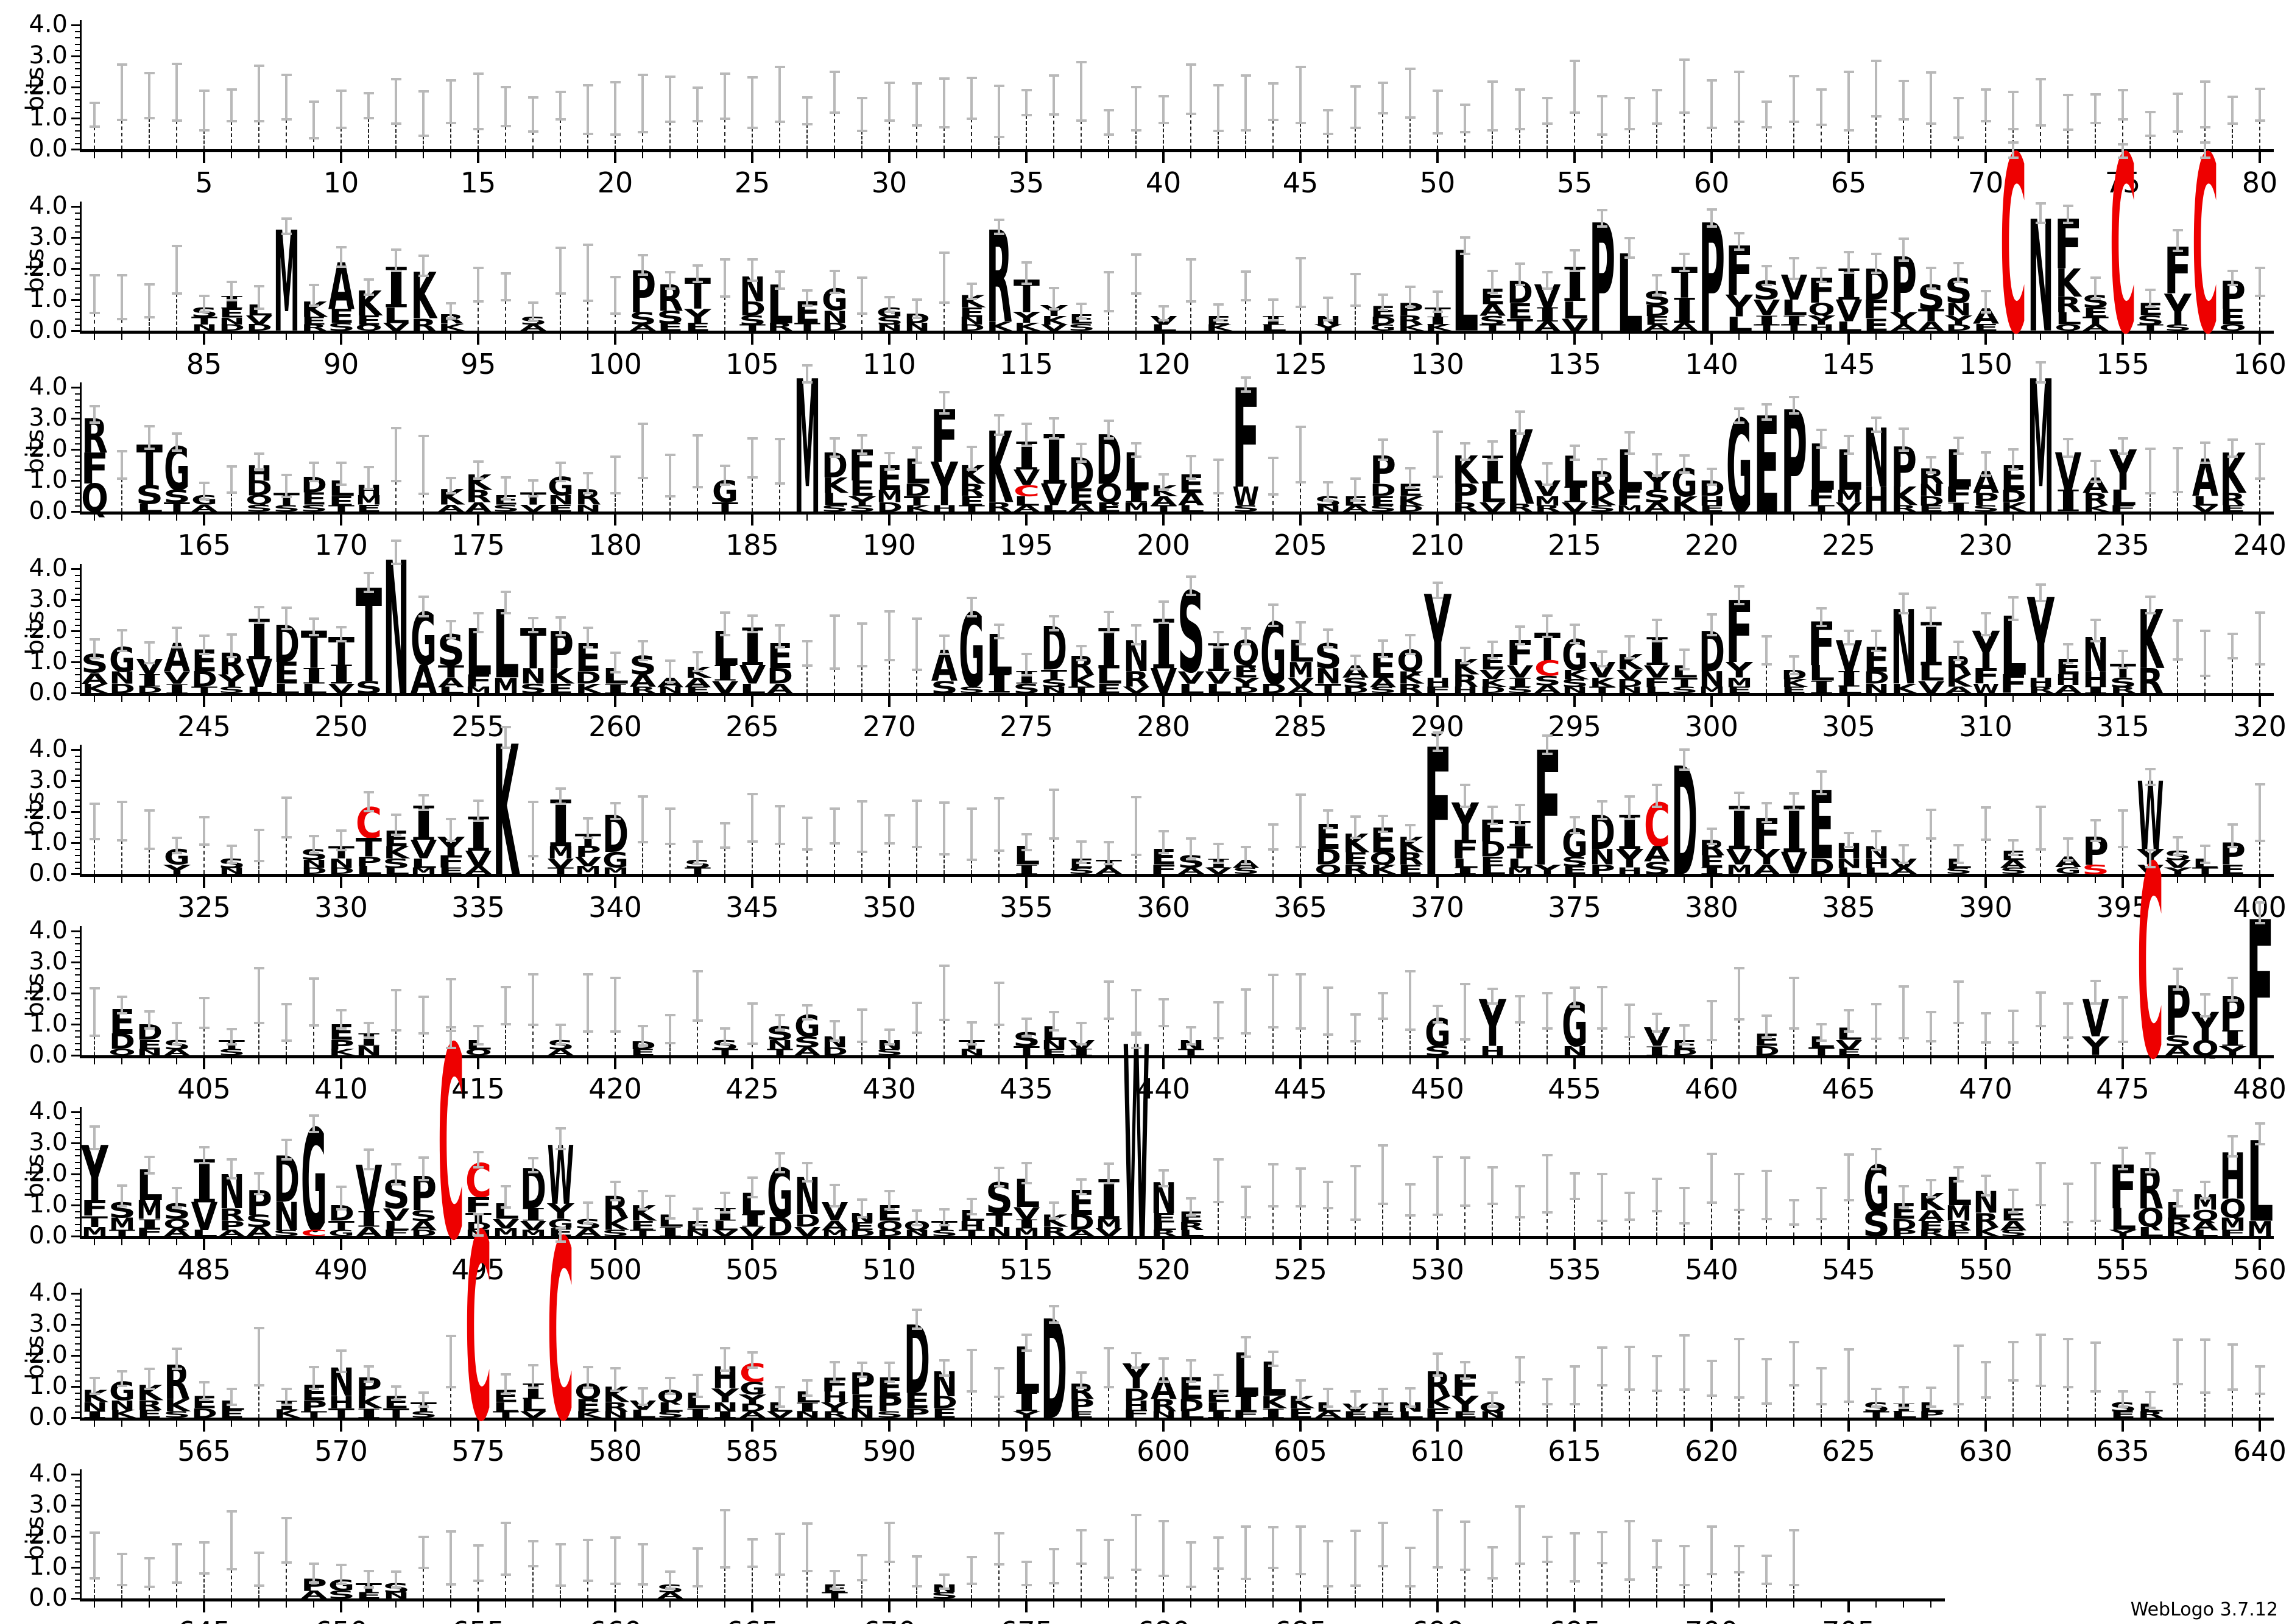 The height and width of the screenshot is (1624, 2289). I want to click on logo-letter: D, so click(122, 688).